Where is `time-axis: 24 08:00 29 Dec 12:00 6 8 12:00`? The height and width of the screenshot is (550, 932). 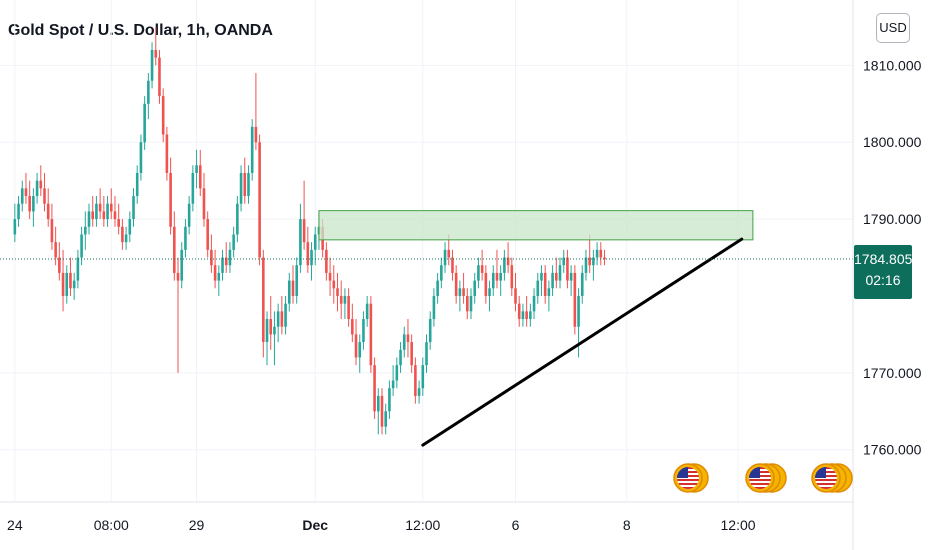 time-axis: 24 08:00 29 Dec 12:00 6 8 12:00 is located at coordinates (381, 525).